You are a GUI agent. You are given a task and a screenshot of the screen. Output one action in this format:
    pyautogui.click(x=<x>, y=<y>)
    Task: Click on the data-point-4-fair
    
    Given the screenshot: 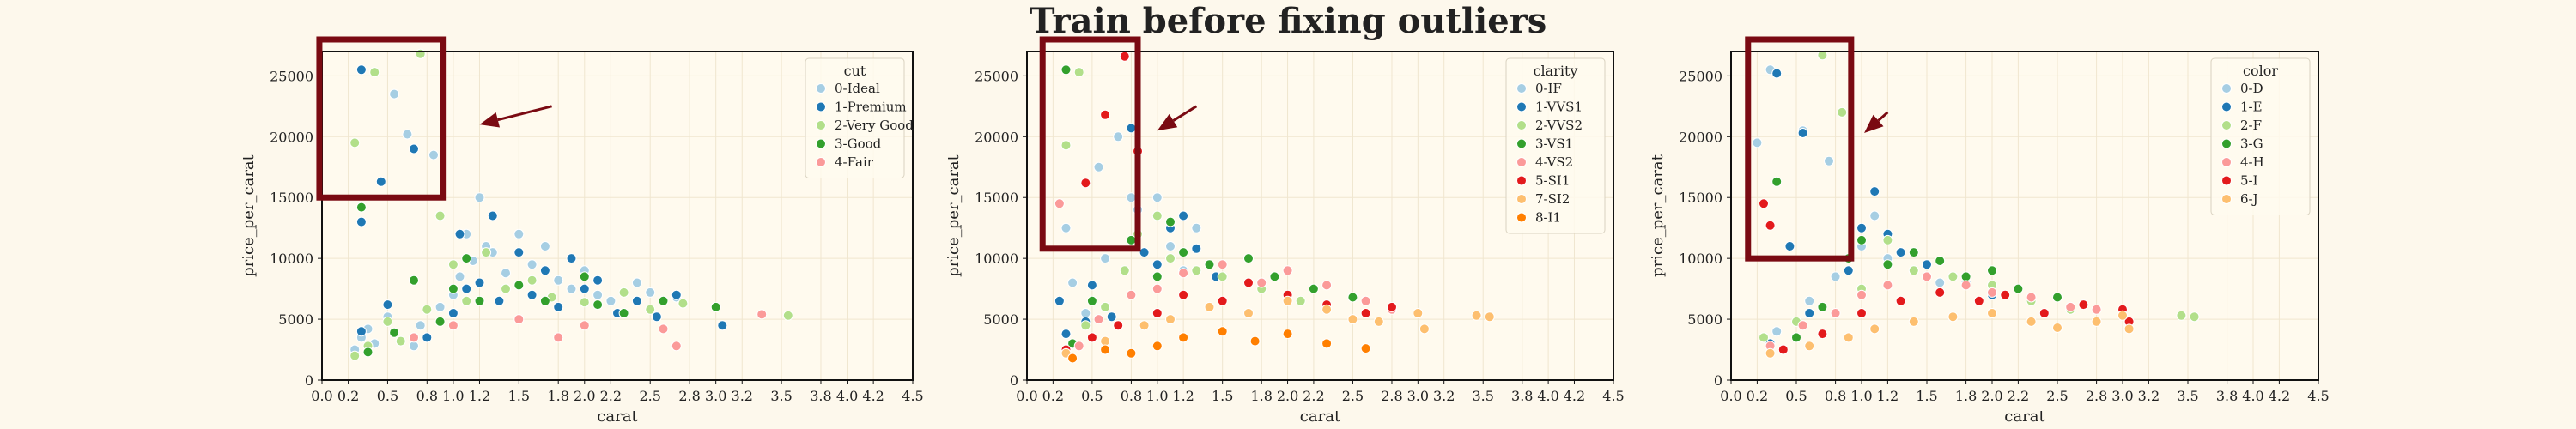 What is the action you would take?
    pyautogui.click(x=663, y=329)
    